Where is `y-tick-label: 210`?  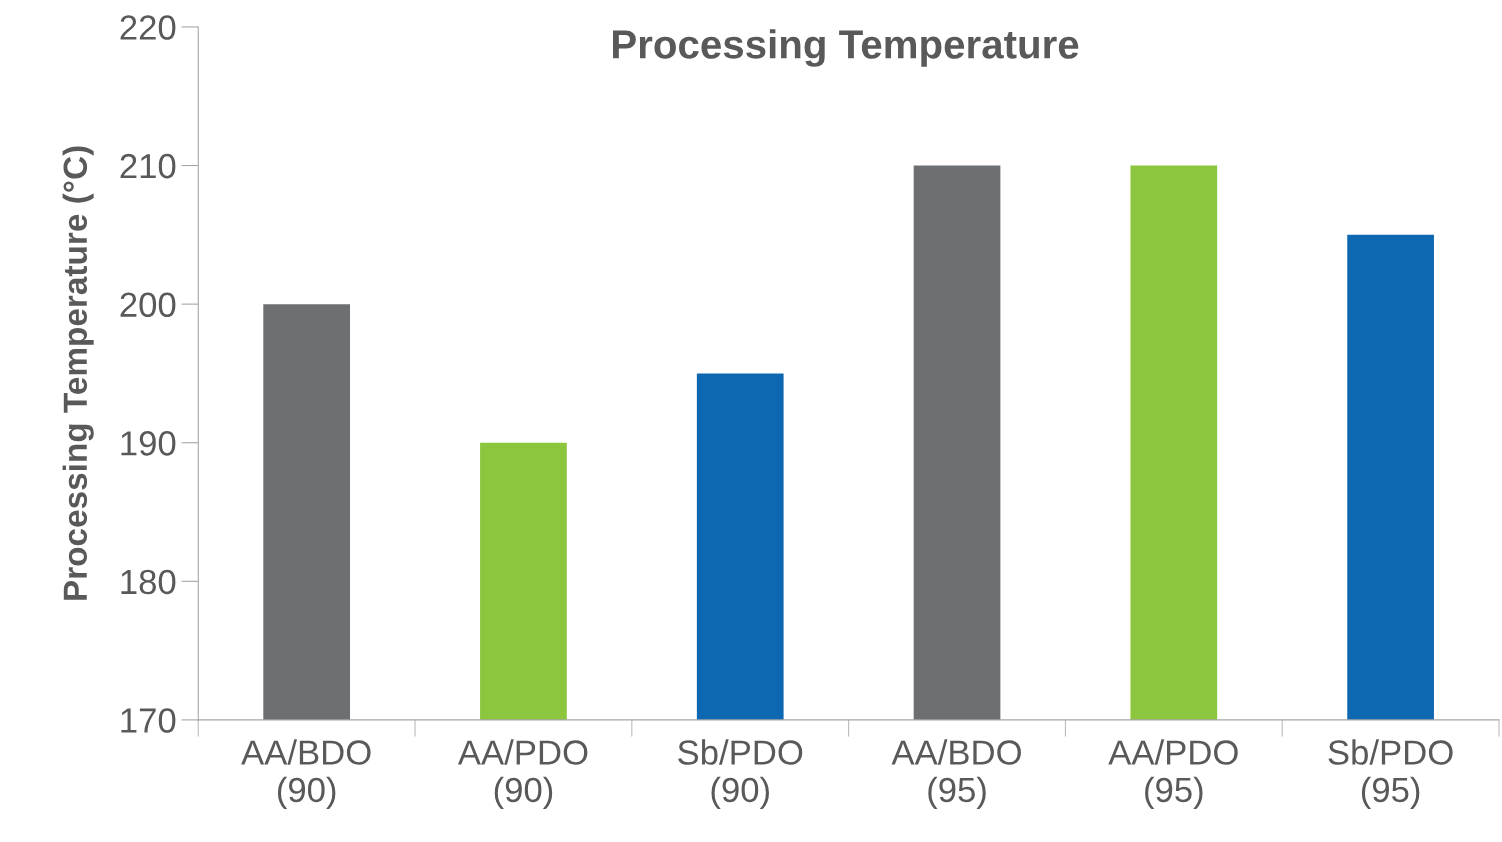
y-tick-label: 210 is located at coordinates (148, 166).